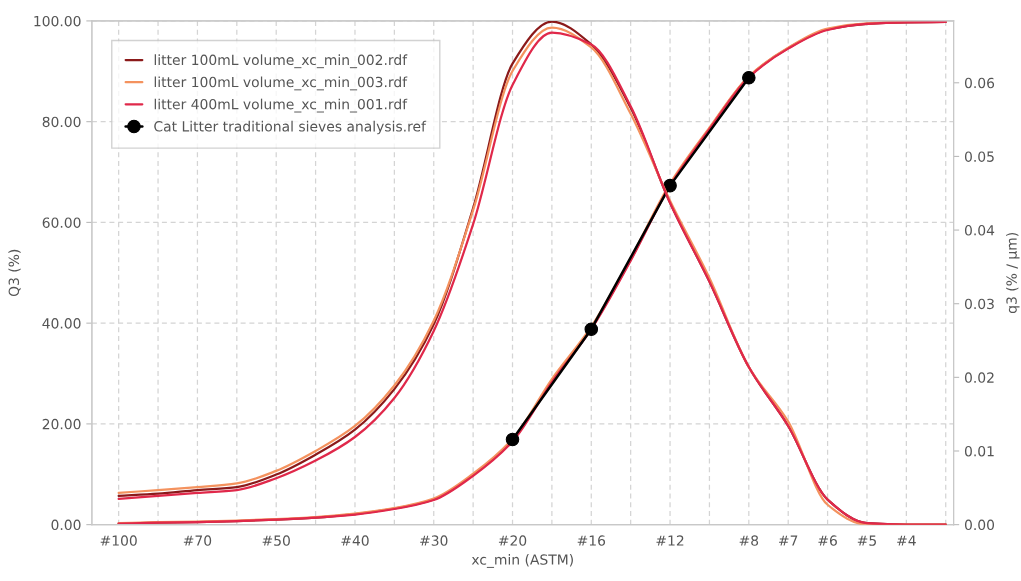  Describe the element at coordinates (979, 156) in the screenshot. I see `y2-tick-label: 0.05` at that location.